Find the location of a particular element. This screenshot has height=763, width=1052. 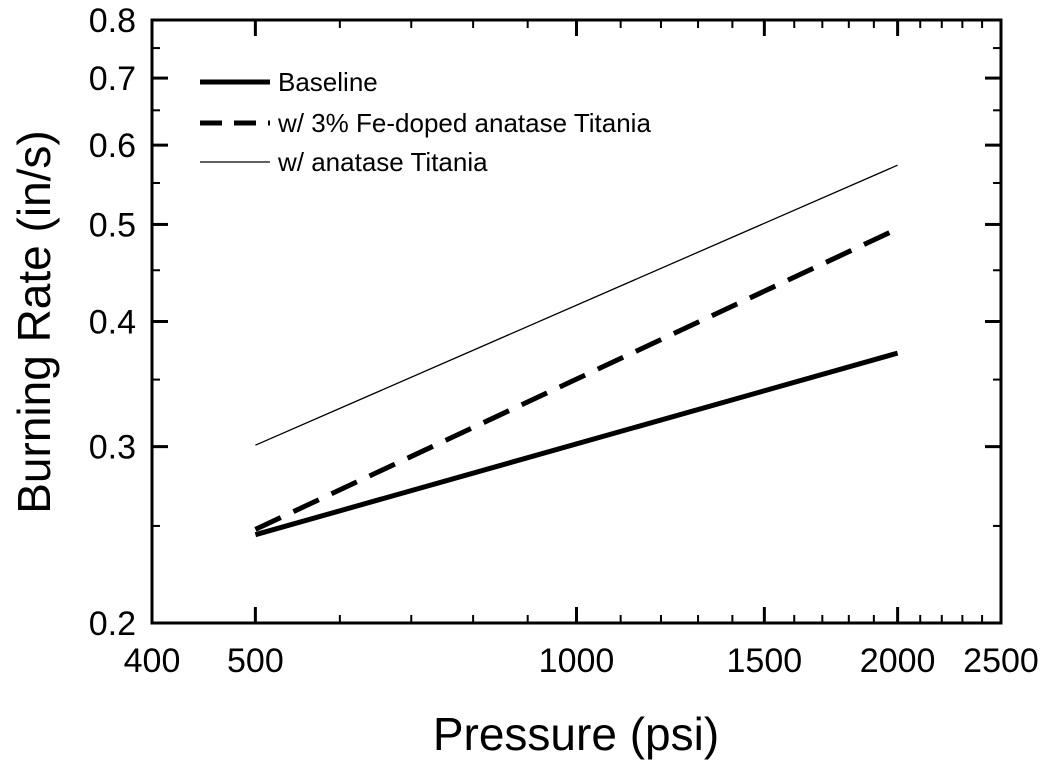

x-axis-title: Pressure (psi) is located at coordinates (576, 734).